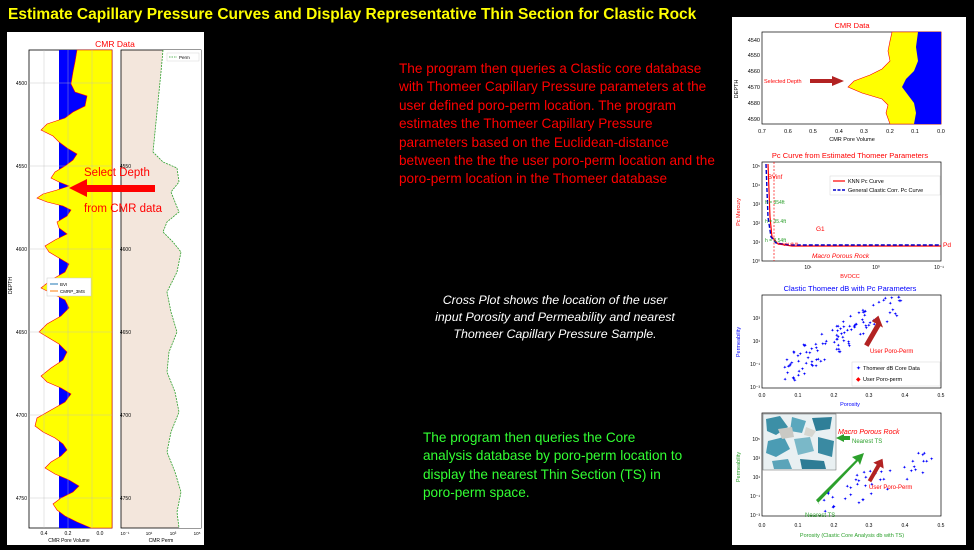 The image size is (974, 550). What do you see at coordinates (850, 288) in the screenshot?
I see `cross-plot-title: Clastic Thomeer dB with Pc Parameters` at bounding box center [850, 288].